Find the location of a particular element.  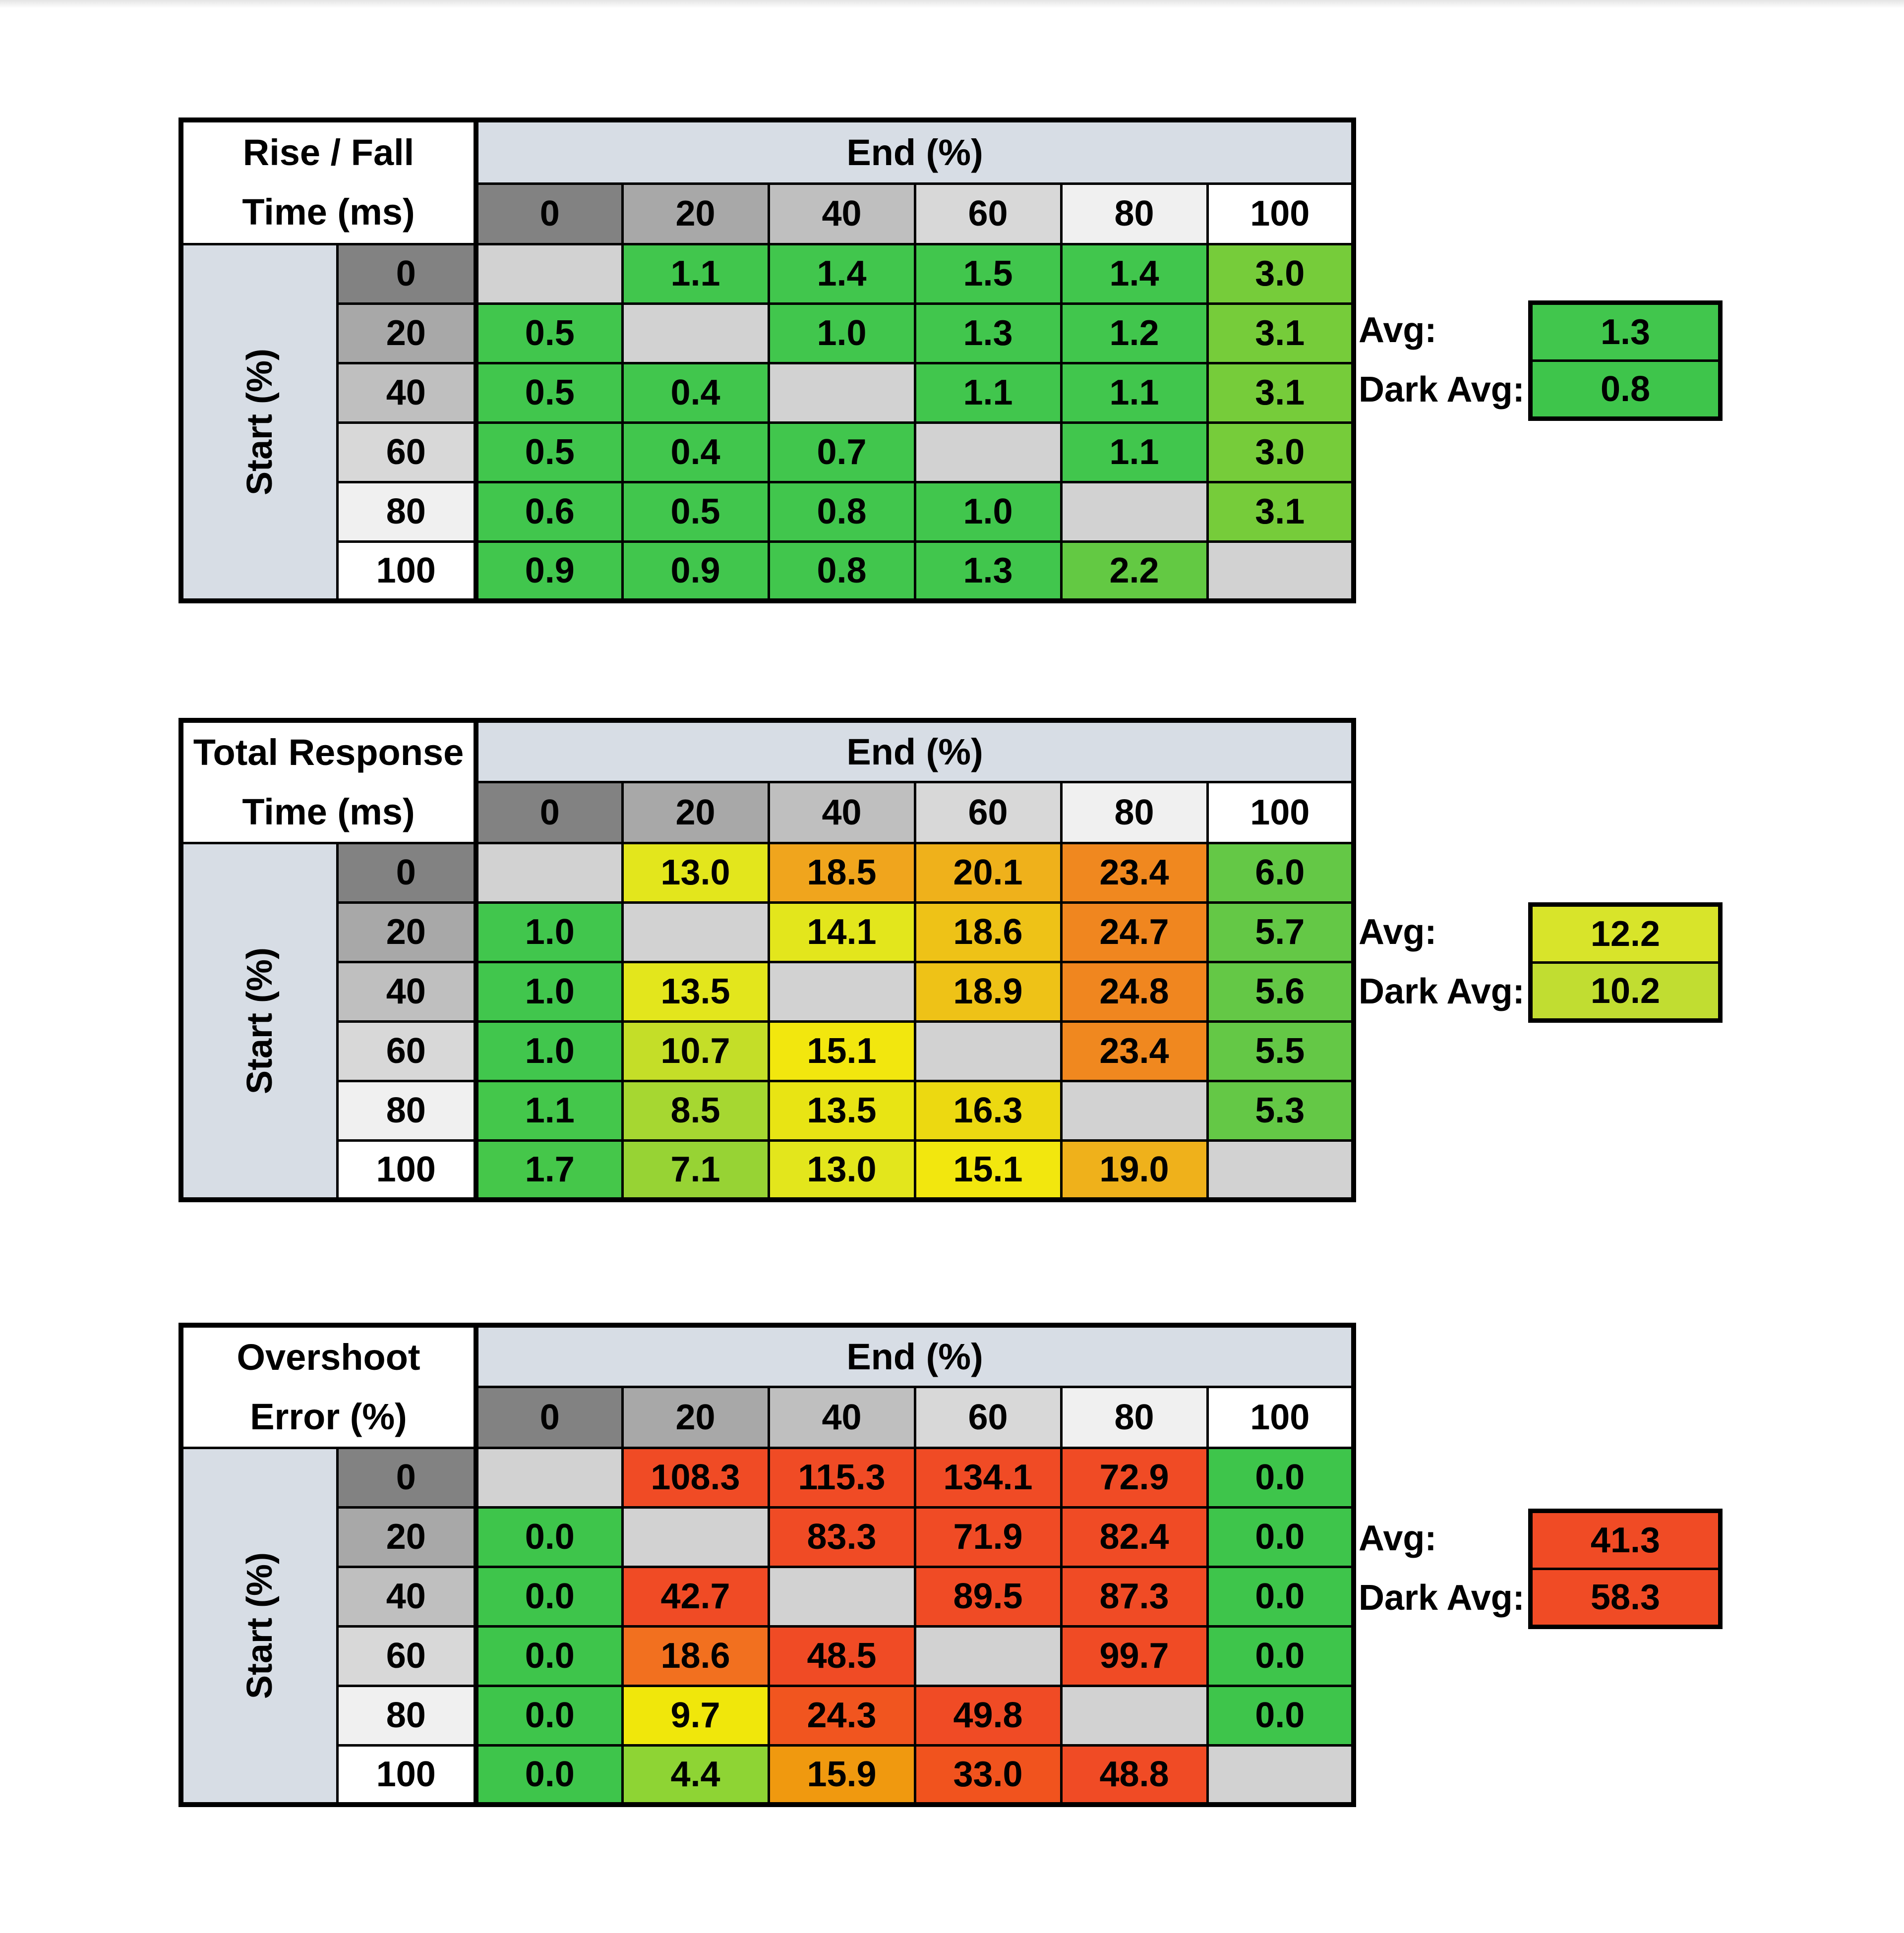

value-cell: 1.7 is located at coordinates (549, 1170).